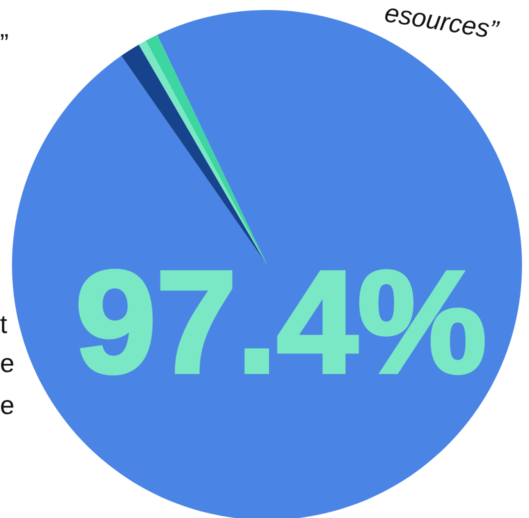  Describe the element at coordinates (4, 324) in the screenshot. I see `text: t` at that location.